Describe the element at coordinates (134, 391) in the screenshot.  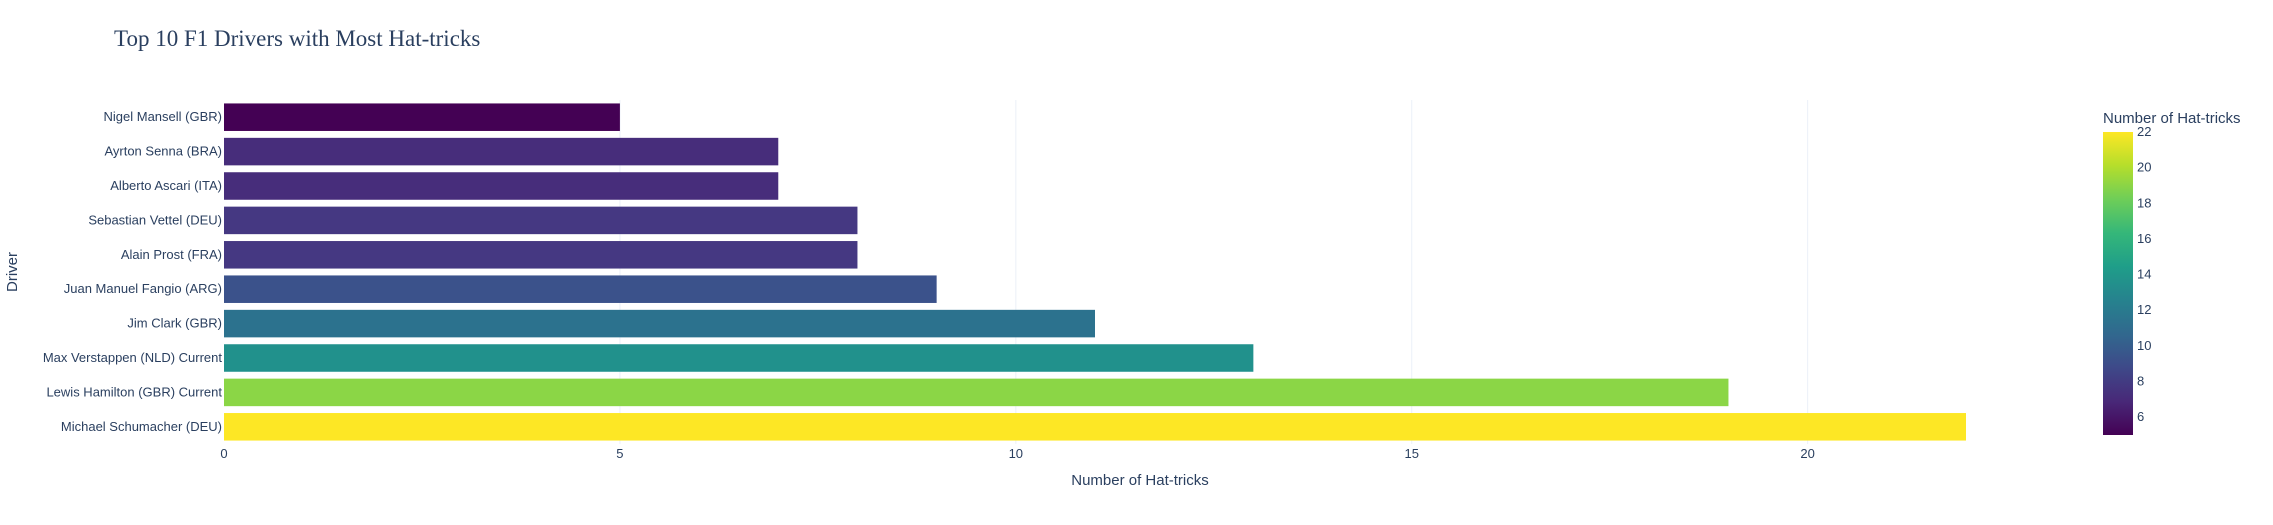
I see `y-tick-label: Lewis Hamilton (GBR) Current` at that location.